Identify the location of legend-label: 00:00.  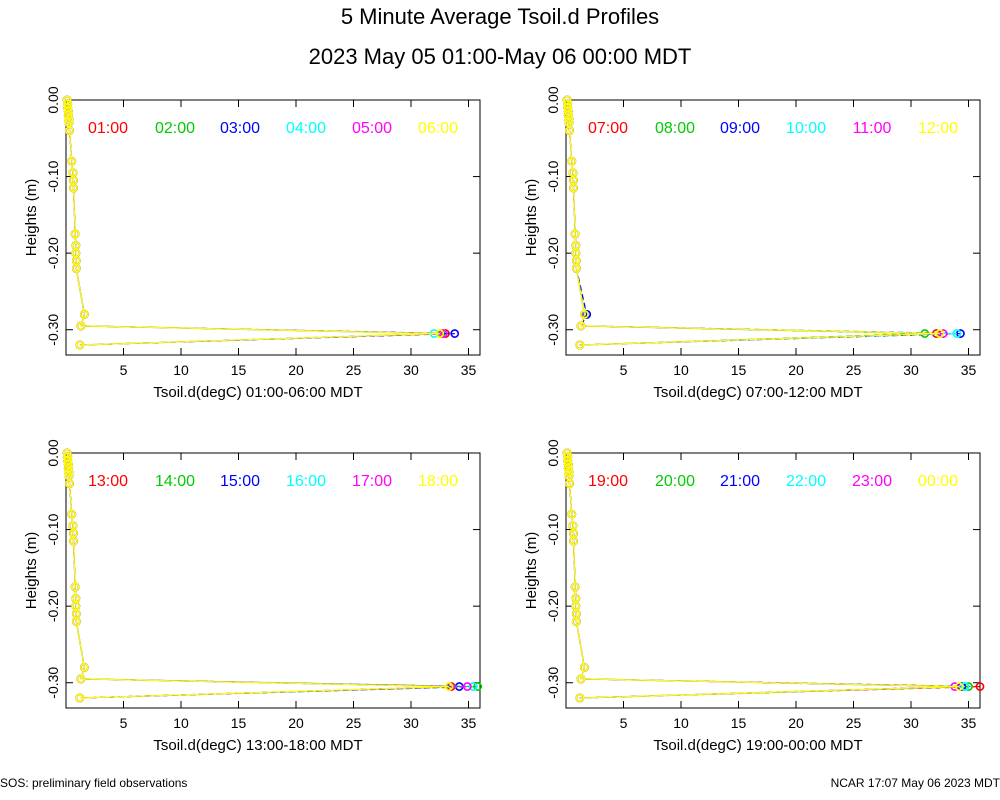
(938, 481).